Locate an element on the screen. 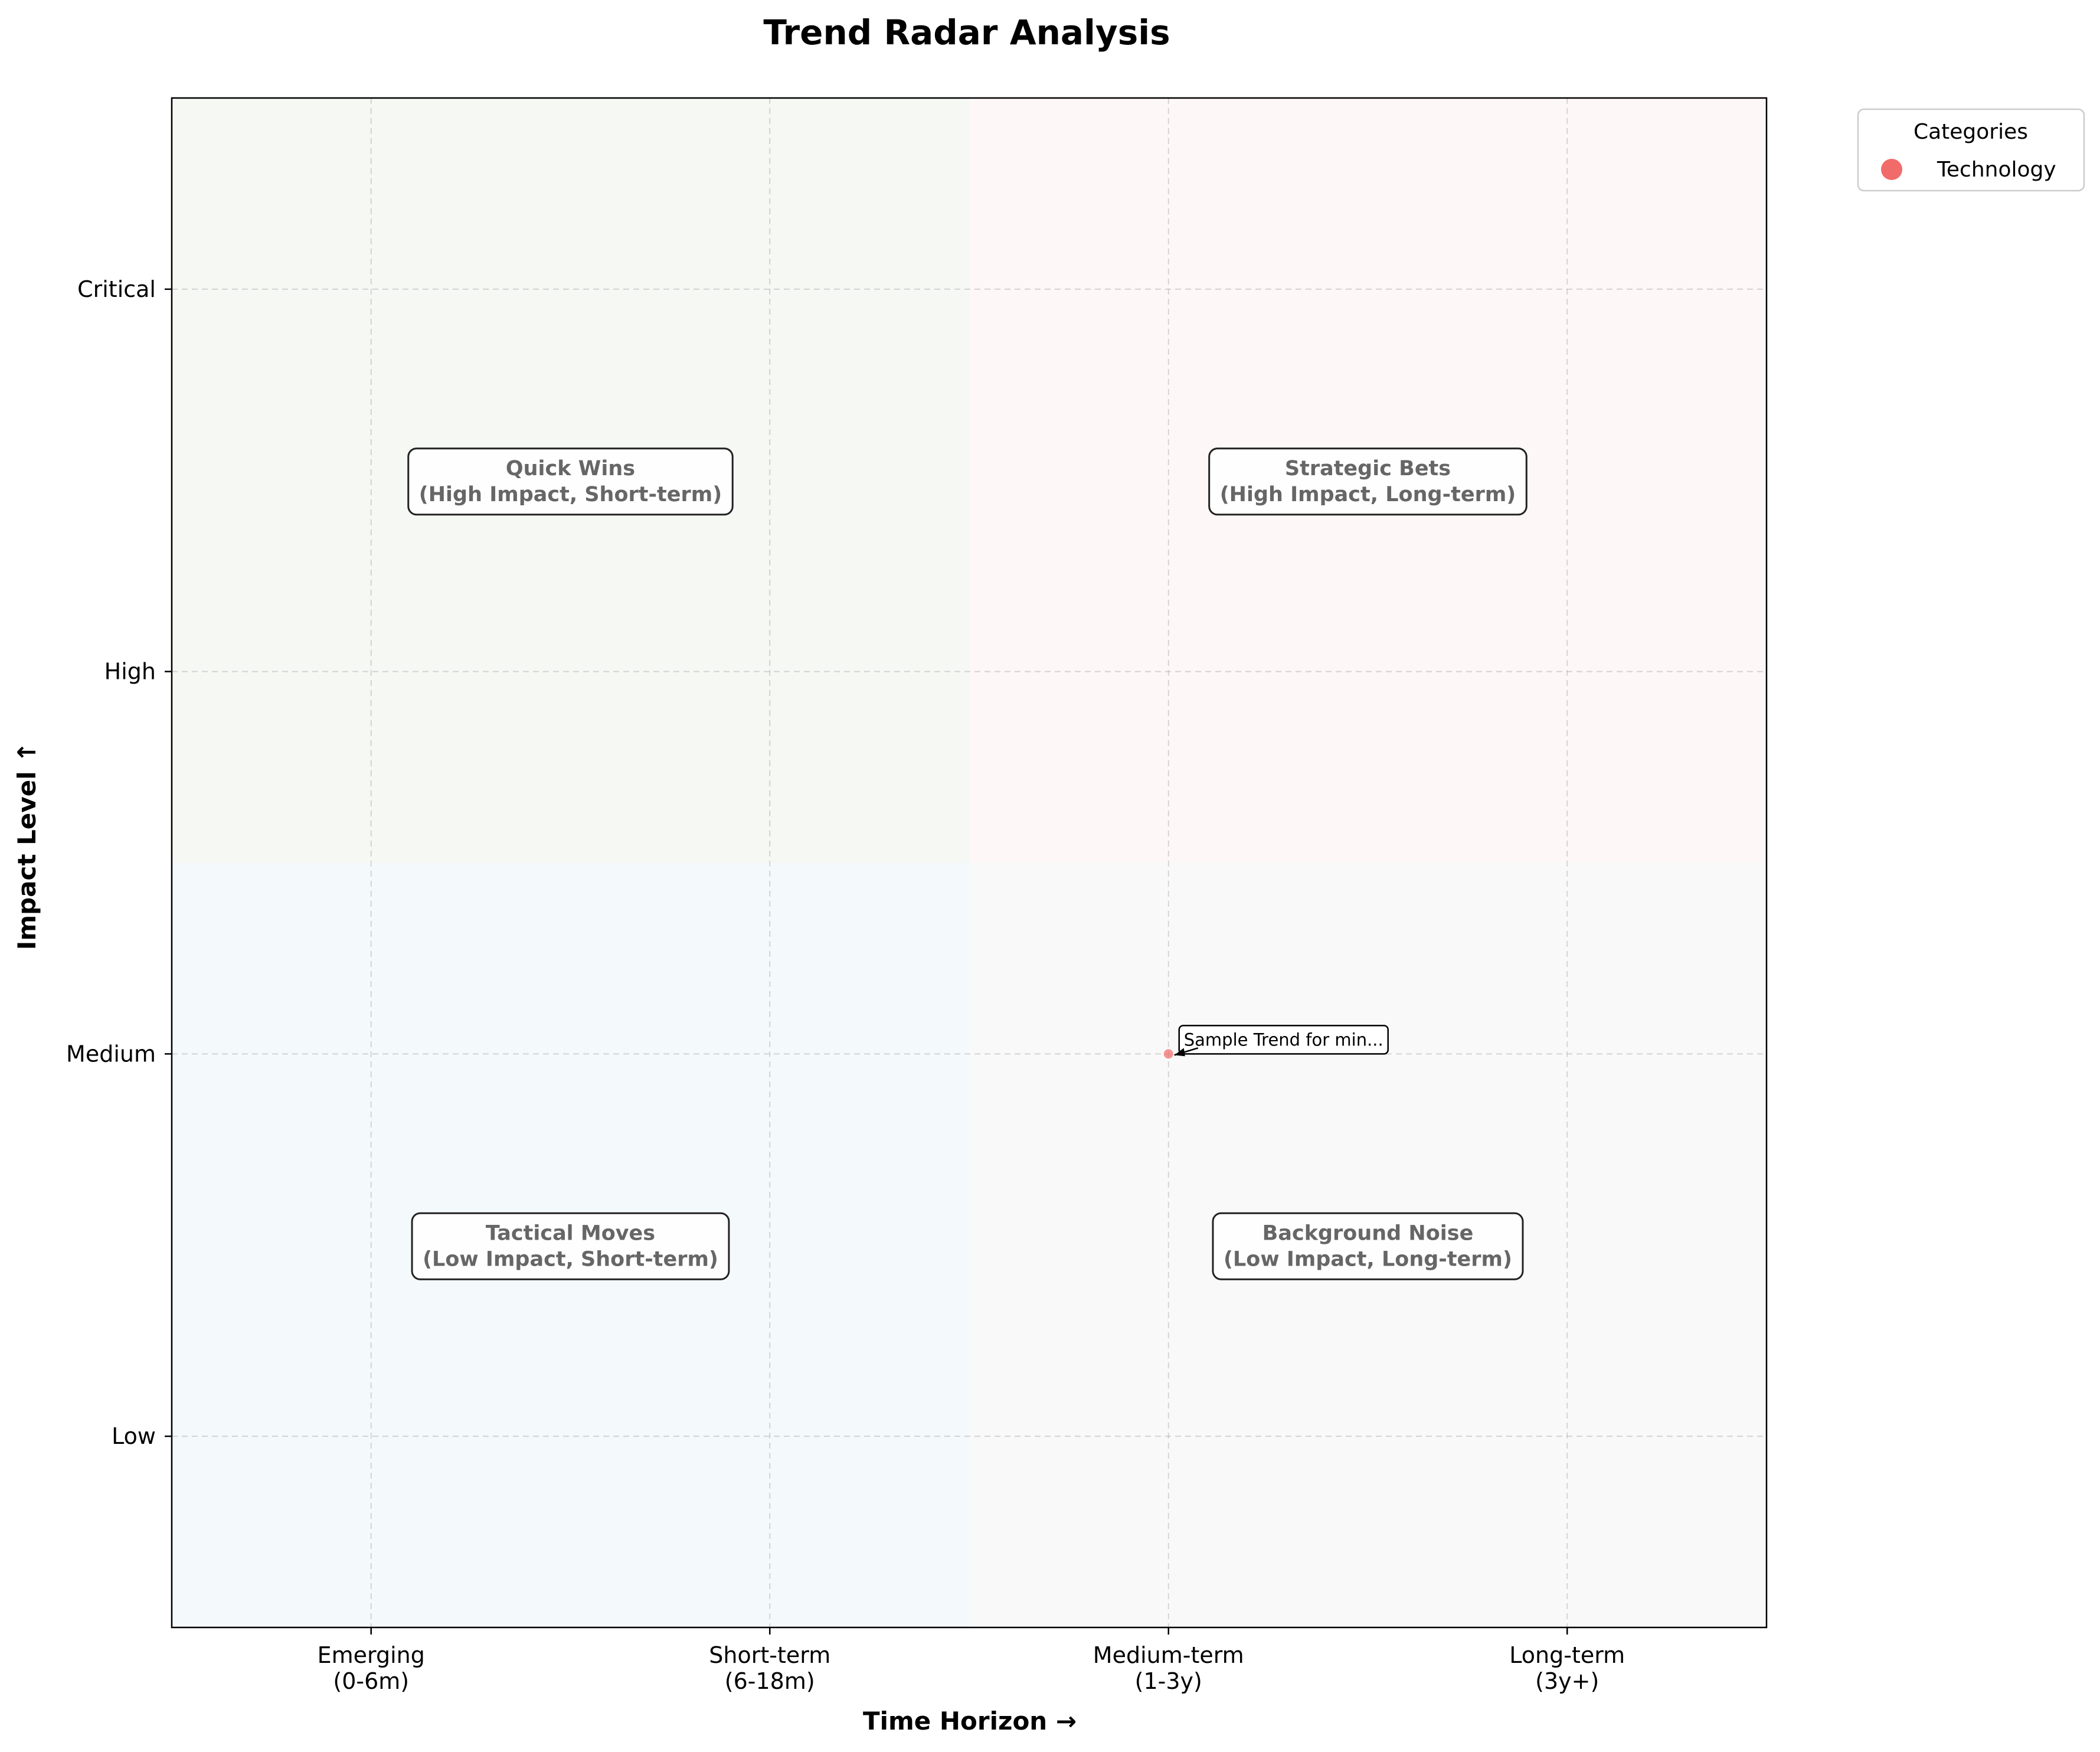 Image resolution: width=2100 pixels, height=1752 pixels. quadrant-label-text: Quick Wins (High Impact, Short-term) is located at coordinates (570, 481).